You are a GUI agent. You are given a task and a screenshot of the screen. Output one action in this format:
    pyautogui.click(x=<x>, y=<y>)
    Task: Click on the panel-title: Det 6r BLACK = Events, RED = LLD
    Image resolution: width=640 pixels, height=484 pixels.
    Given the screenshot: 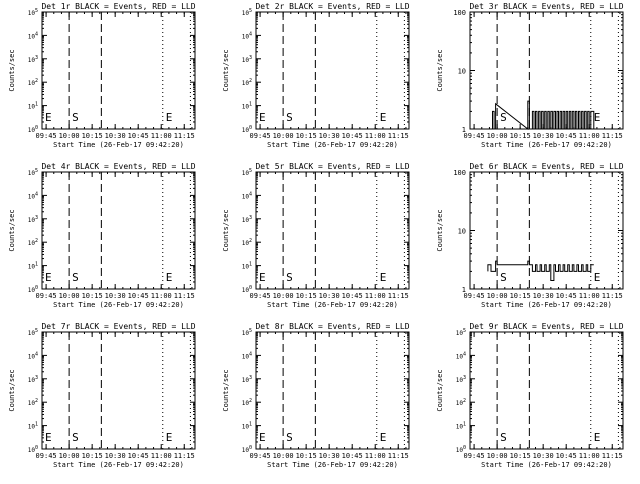 What is the action you would take?
    pyautogui.click(x=546, y=166)
    